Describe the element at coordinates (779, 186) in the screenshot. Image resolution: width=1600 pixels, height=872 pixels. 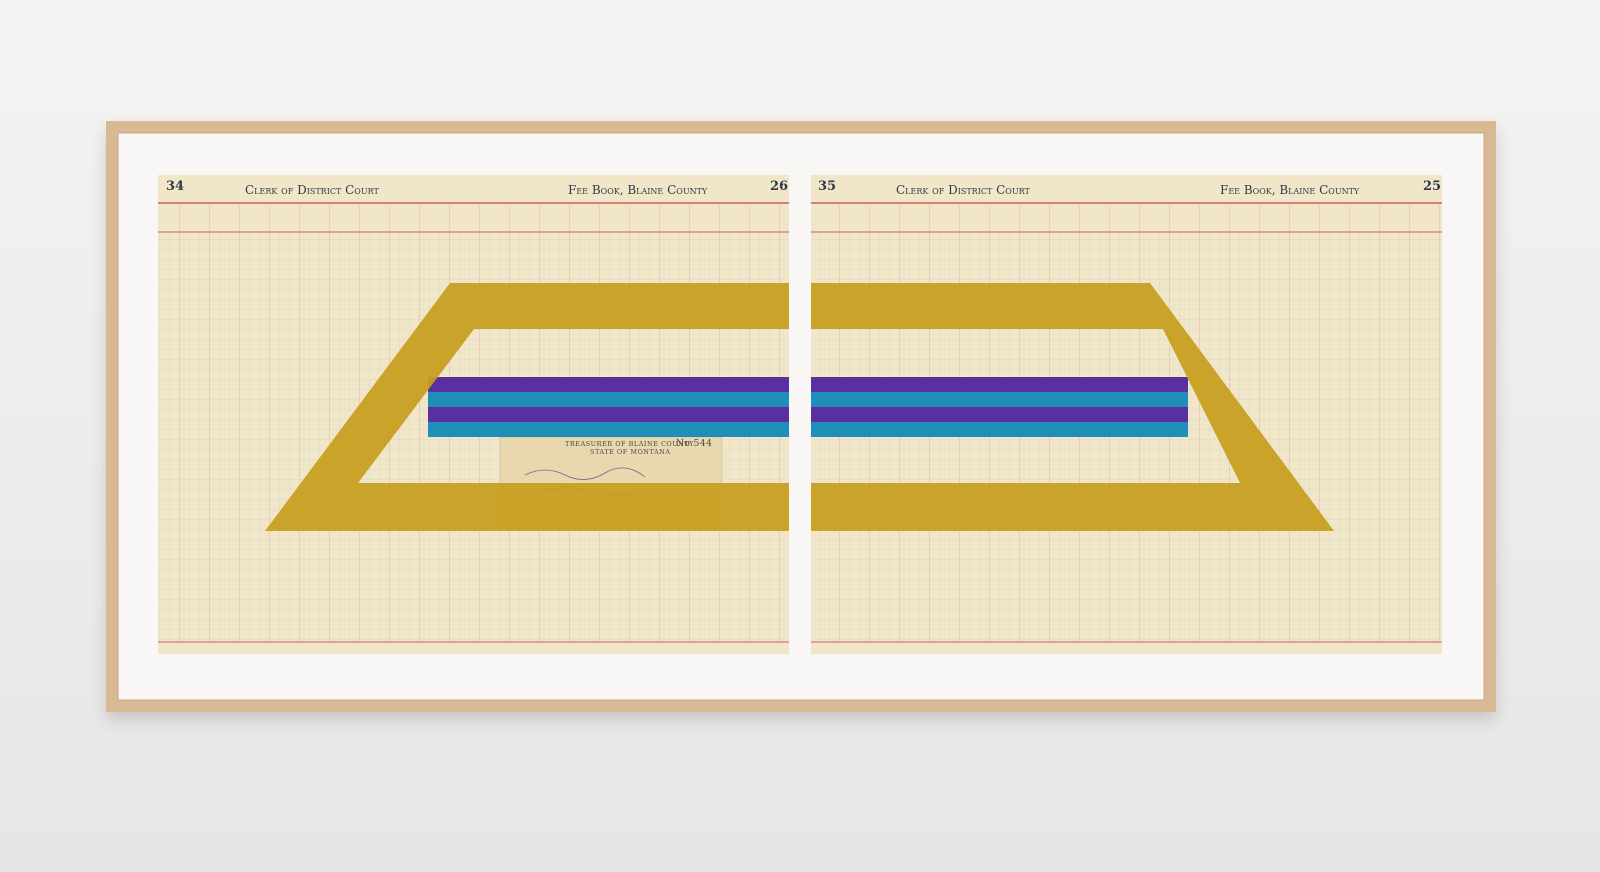
I see `page-number: 26` at that location.